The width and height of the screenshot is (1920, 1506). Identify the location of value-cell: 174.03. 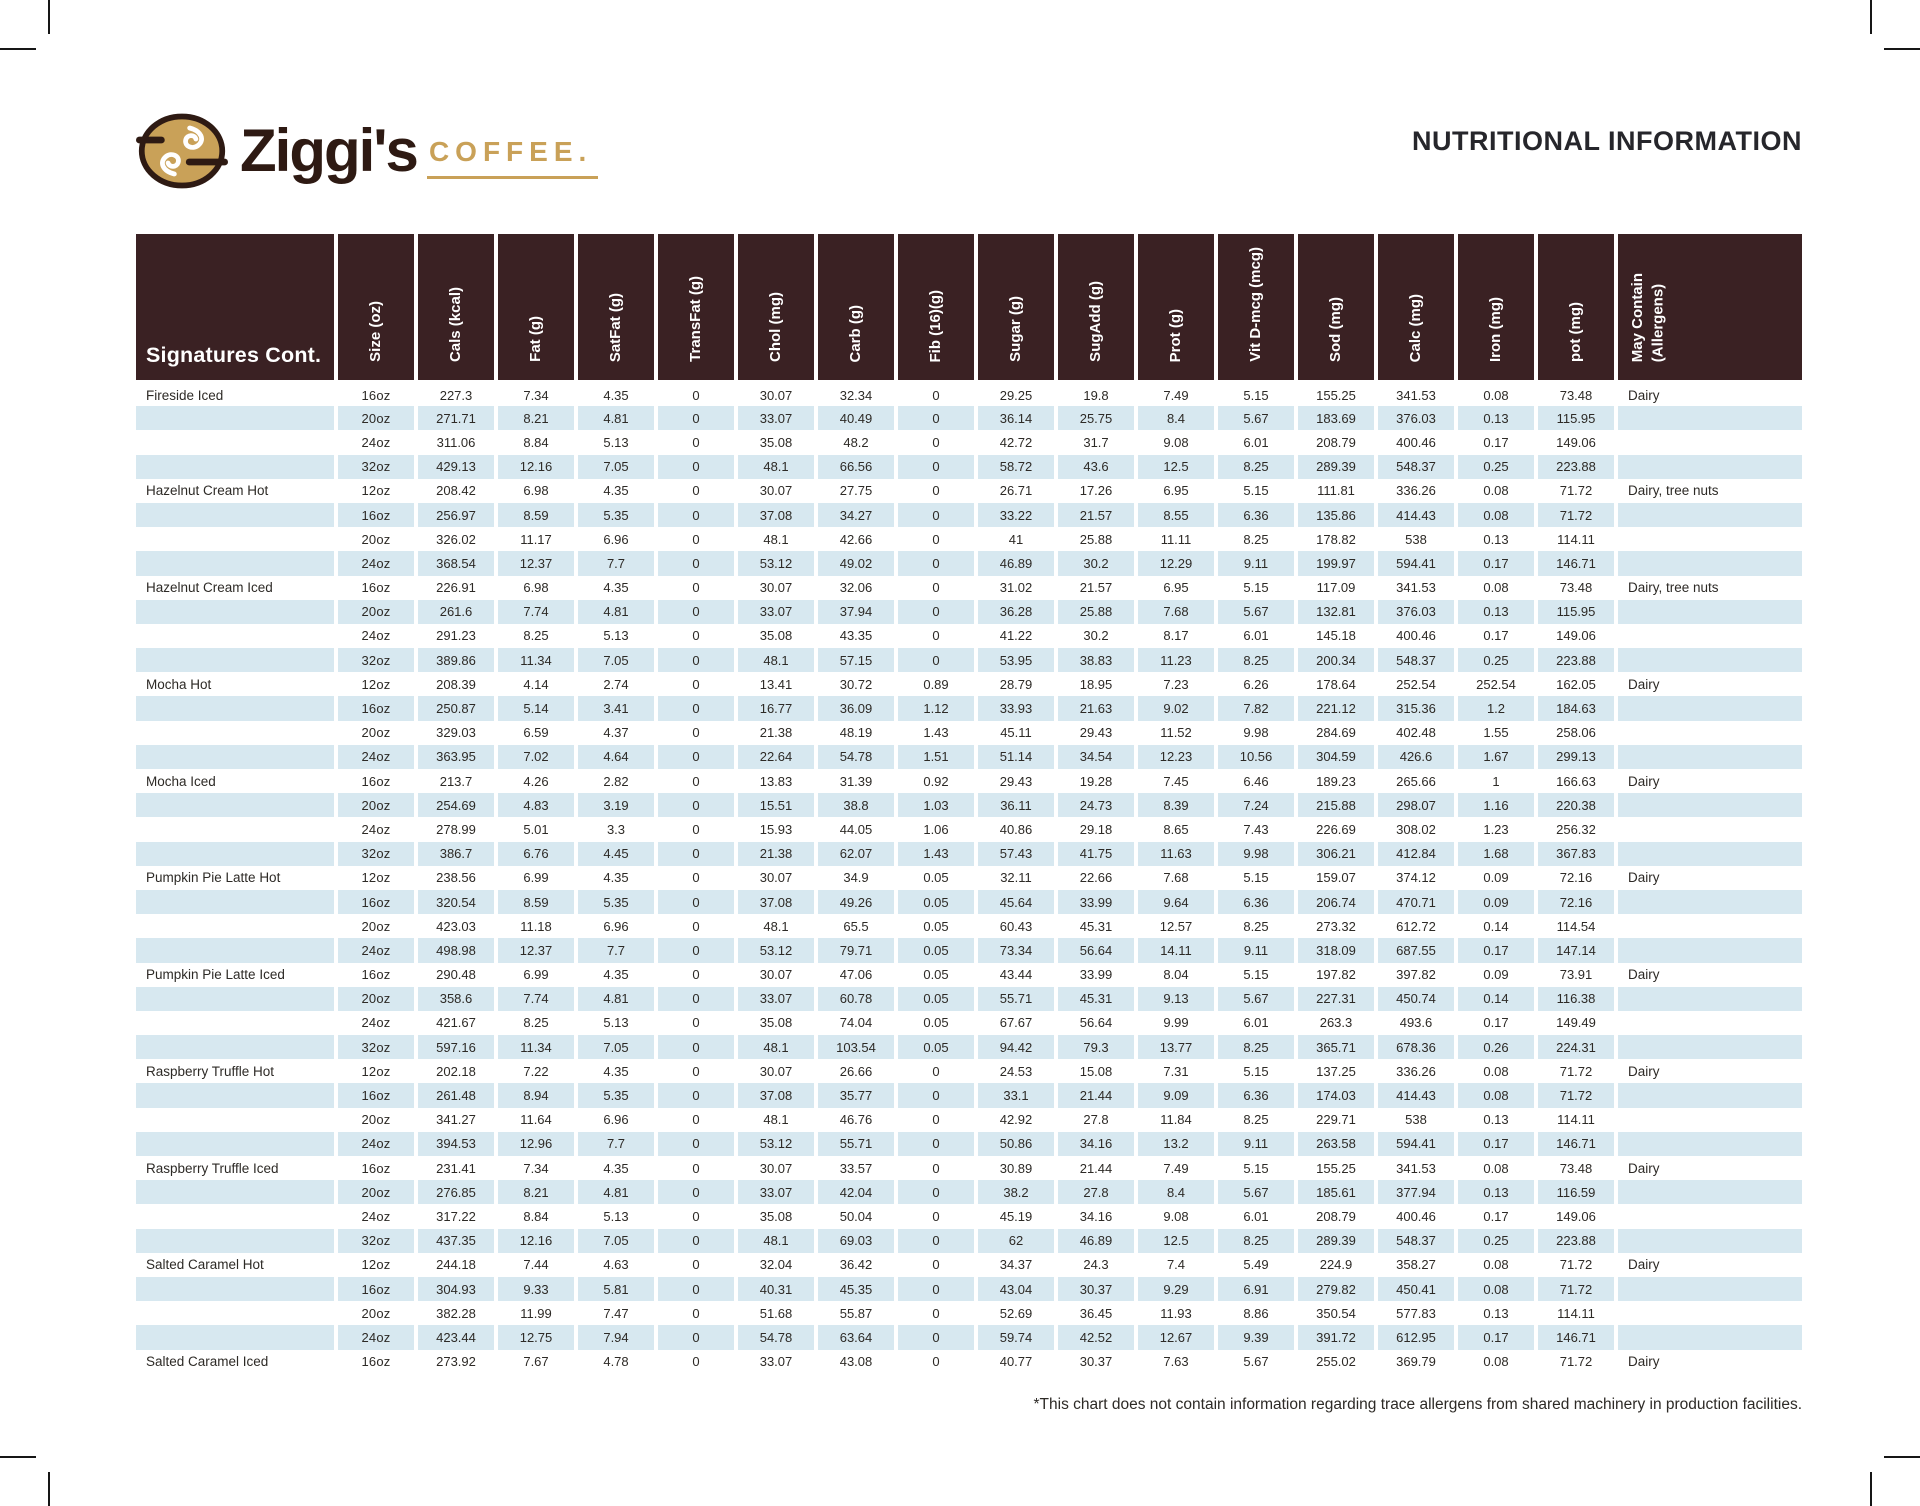
(1335, 1095).